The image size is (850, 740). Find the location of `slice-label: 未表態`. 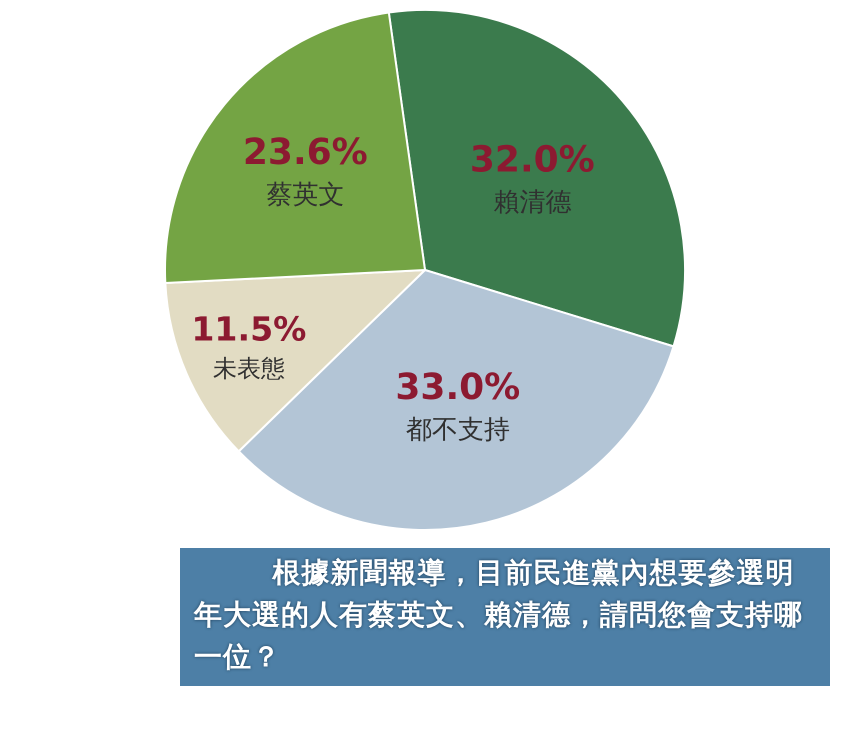

slice-label: 未表態 is located at coordinates (248, 368).